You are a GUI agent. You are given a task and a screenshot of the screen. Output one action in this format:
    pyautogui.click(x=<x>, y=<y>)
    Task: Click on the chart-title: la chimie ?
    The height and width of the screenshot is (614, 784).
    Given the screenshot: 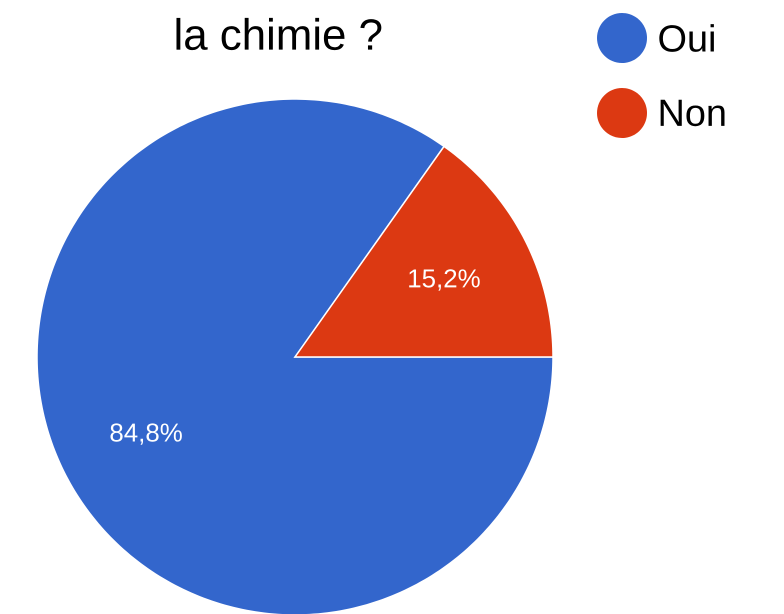 What is the action you would take?
    pyautogui.click(x=279, y=34)
    